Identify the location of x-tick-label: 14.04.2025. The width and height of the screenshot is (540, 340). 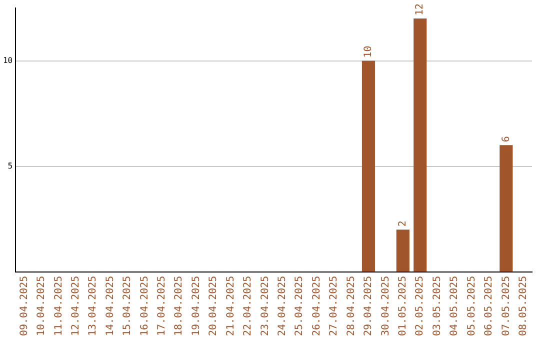
(110, 306).